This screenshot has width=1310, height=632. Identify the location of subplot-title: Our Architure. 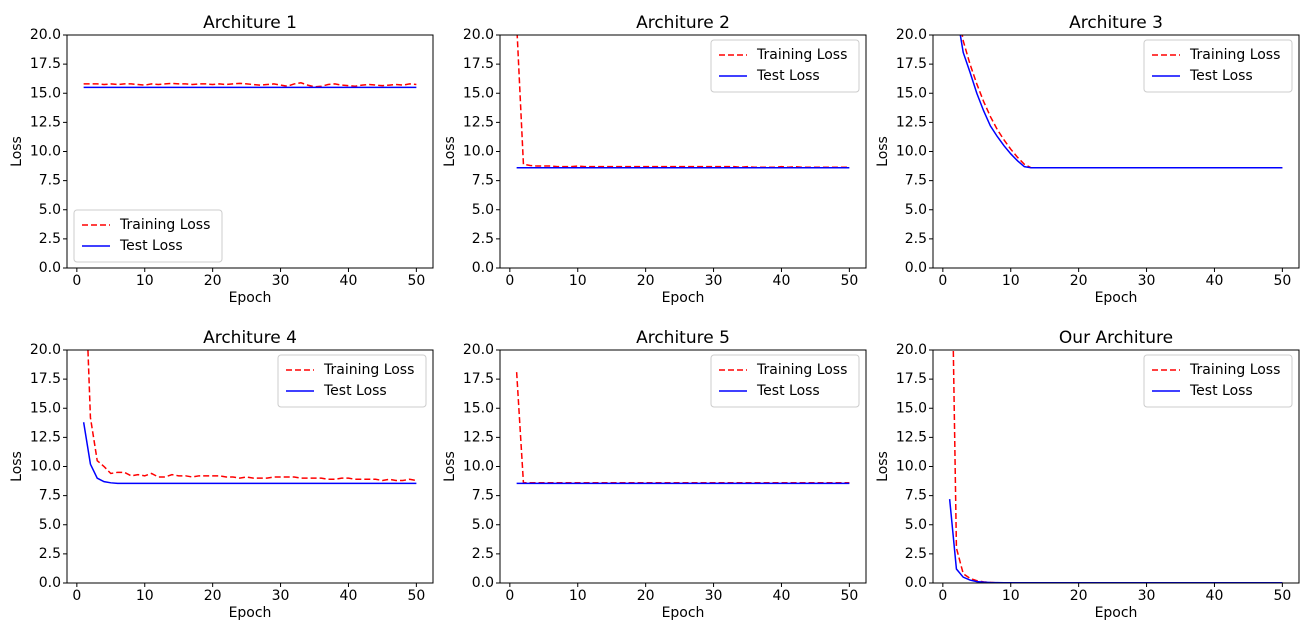
(1116, 338).